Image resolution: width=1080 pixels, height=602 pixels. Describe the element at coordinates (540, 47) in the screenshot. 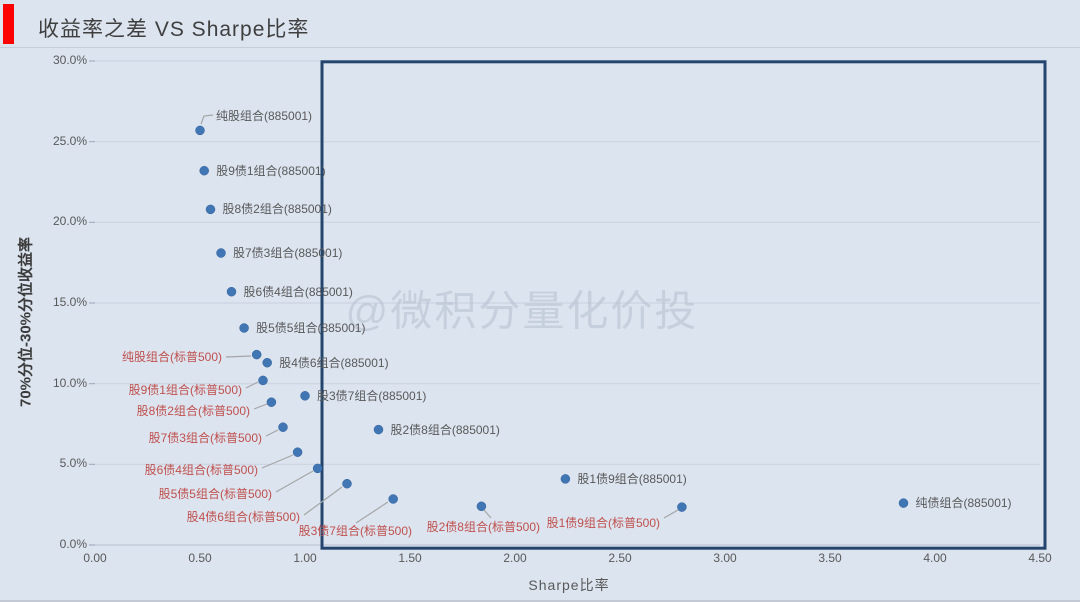

I see `title-separator-line` at that location.